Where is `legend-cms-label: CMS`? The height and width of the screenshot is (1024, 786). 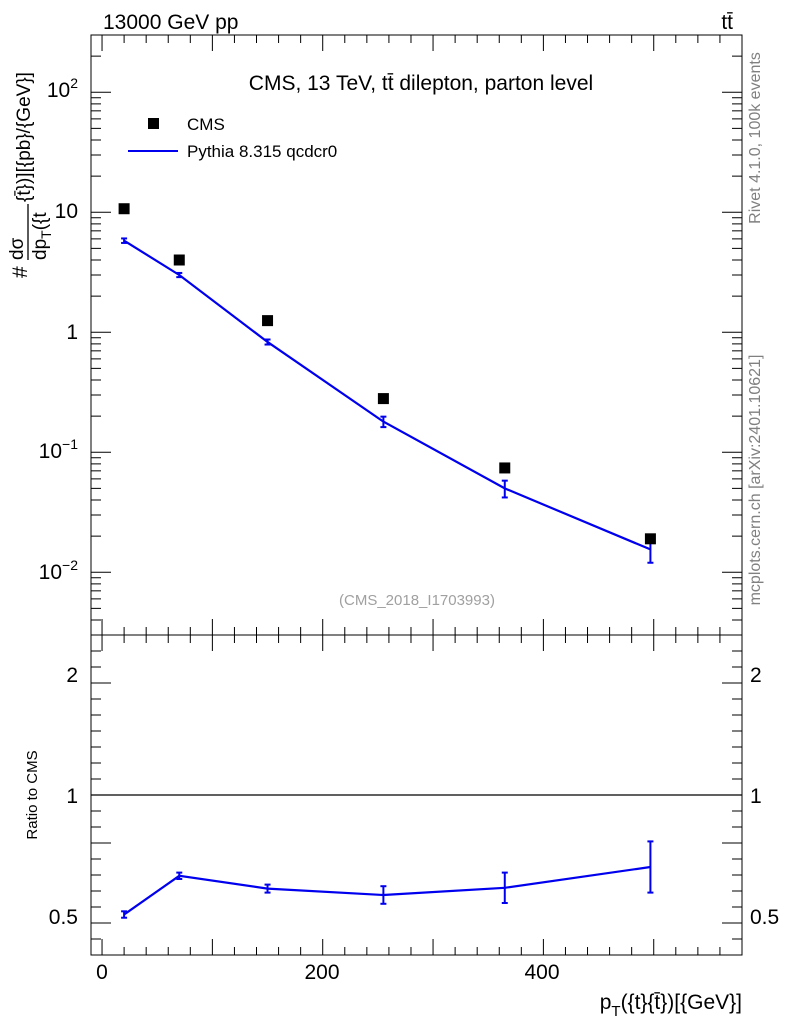
legend-cms-label: CMS is located at coordinates (206, 124).